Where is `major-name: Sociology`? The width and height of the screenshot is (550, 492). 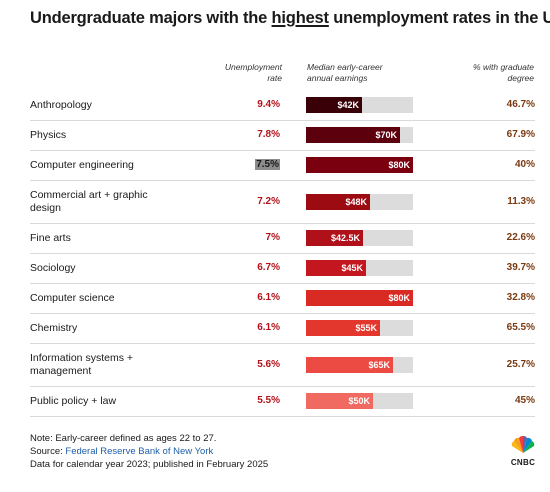
major-name: Sociology is located at coordinates (120, 268).